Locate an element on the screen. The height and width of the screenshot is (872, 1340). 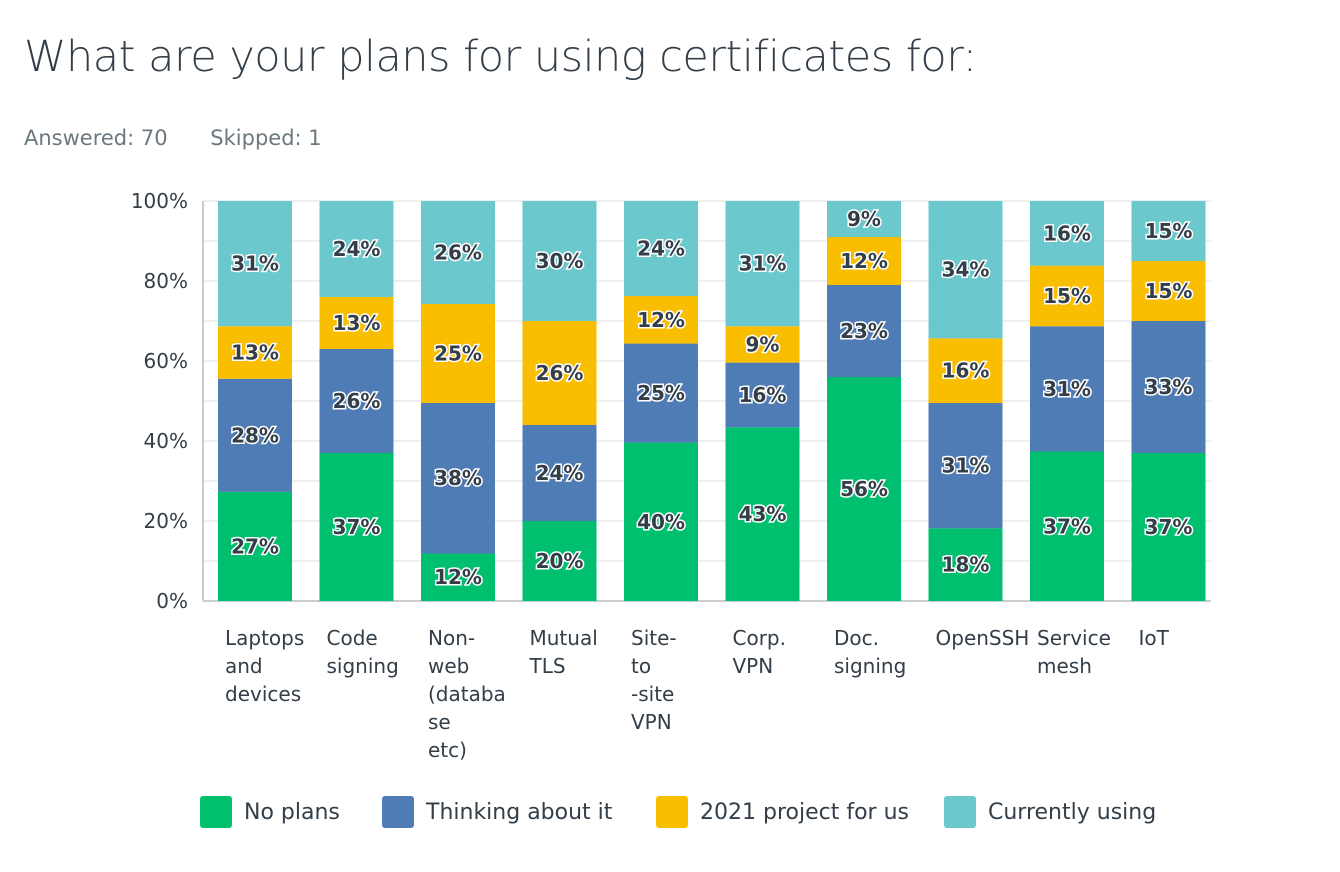
data-label: 33% is located at coordinates (1169, 387).